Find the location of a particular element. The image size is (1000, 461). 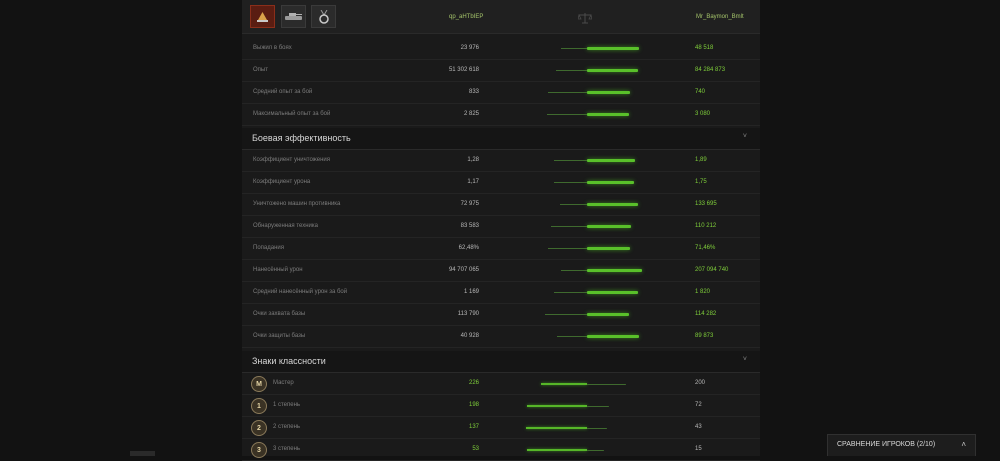

compare-players-button: СРАВНЕНИЕ ИГРОКОВ (2/10) ˄ is located at coordinates (901, 445).